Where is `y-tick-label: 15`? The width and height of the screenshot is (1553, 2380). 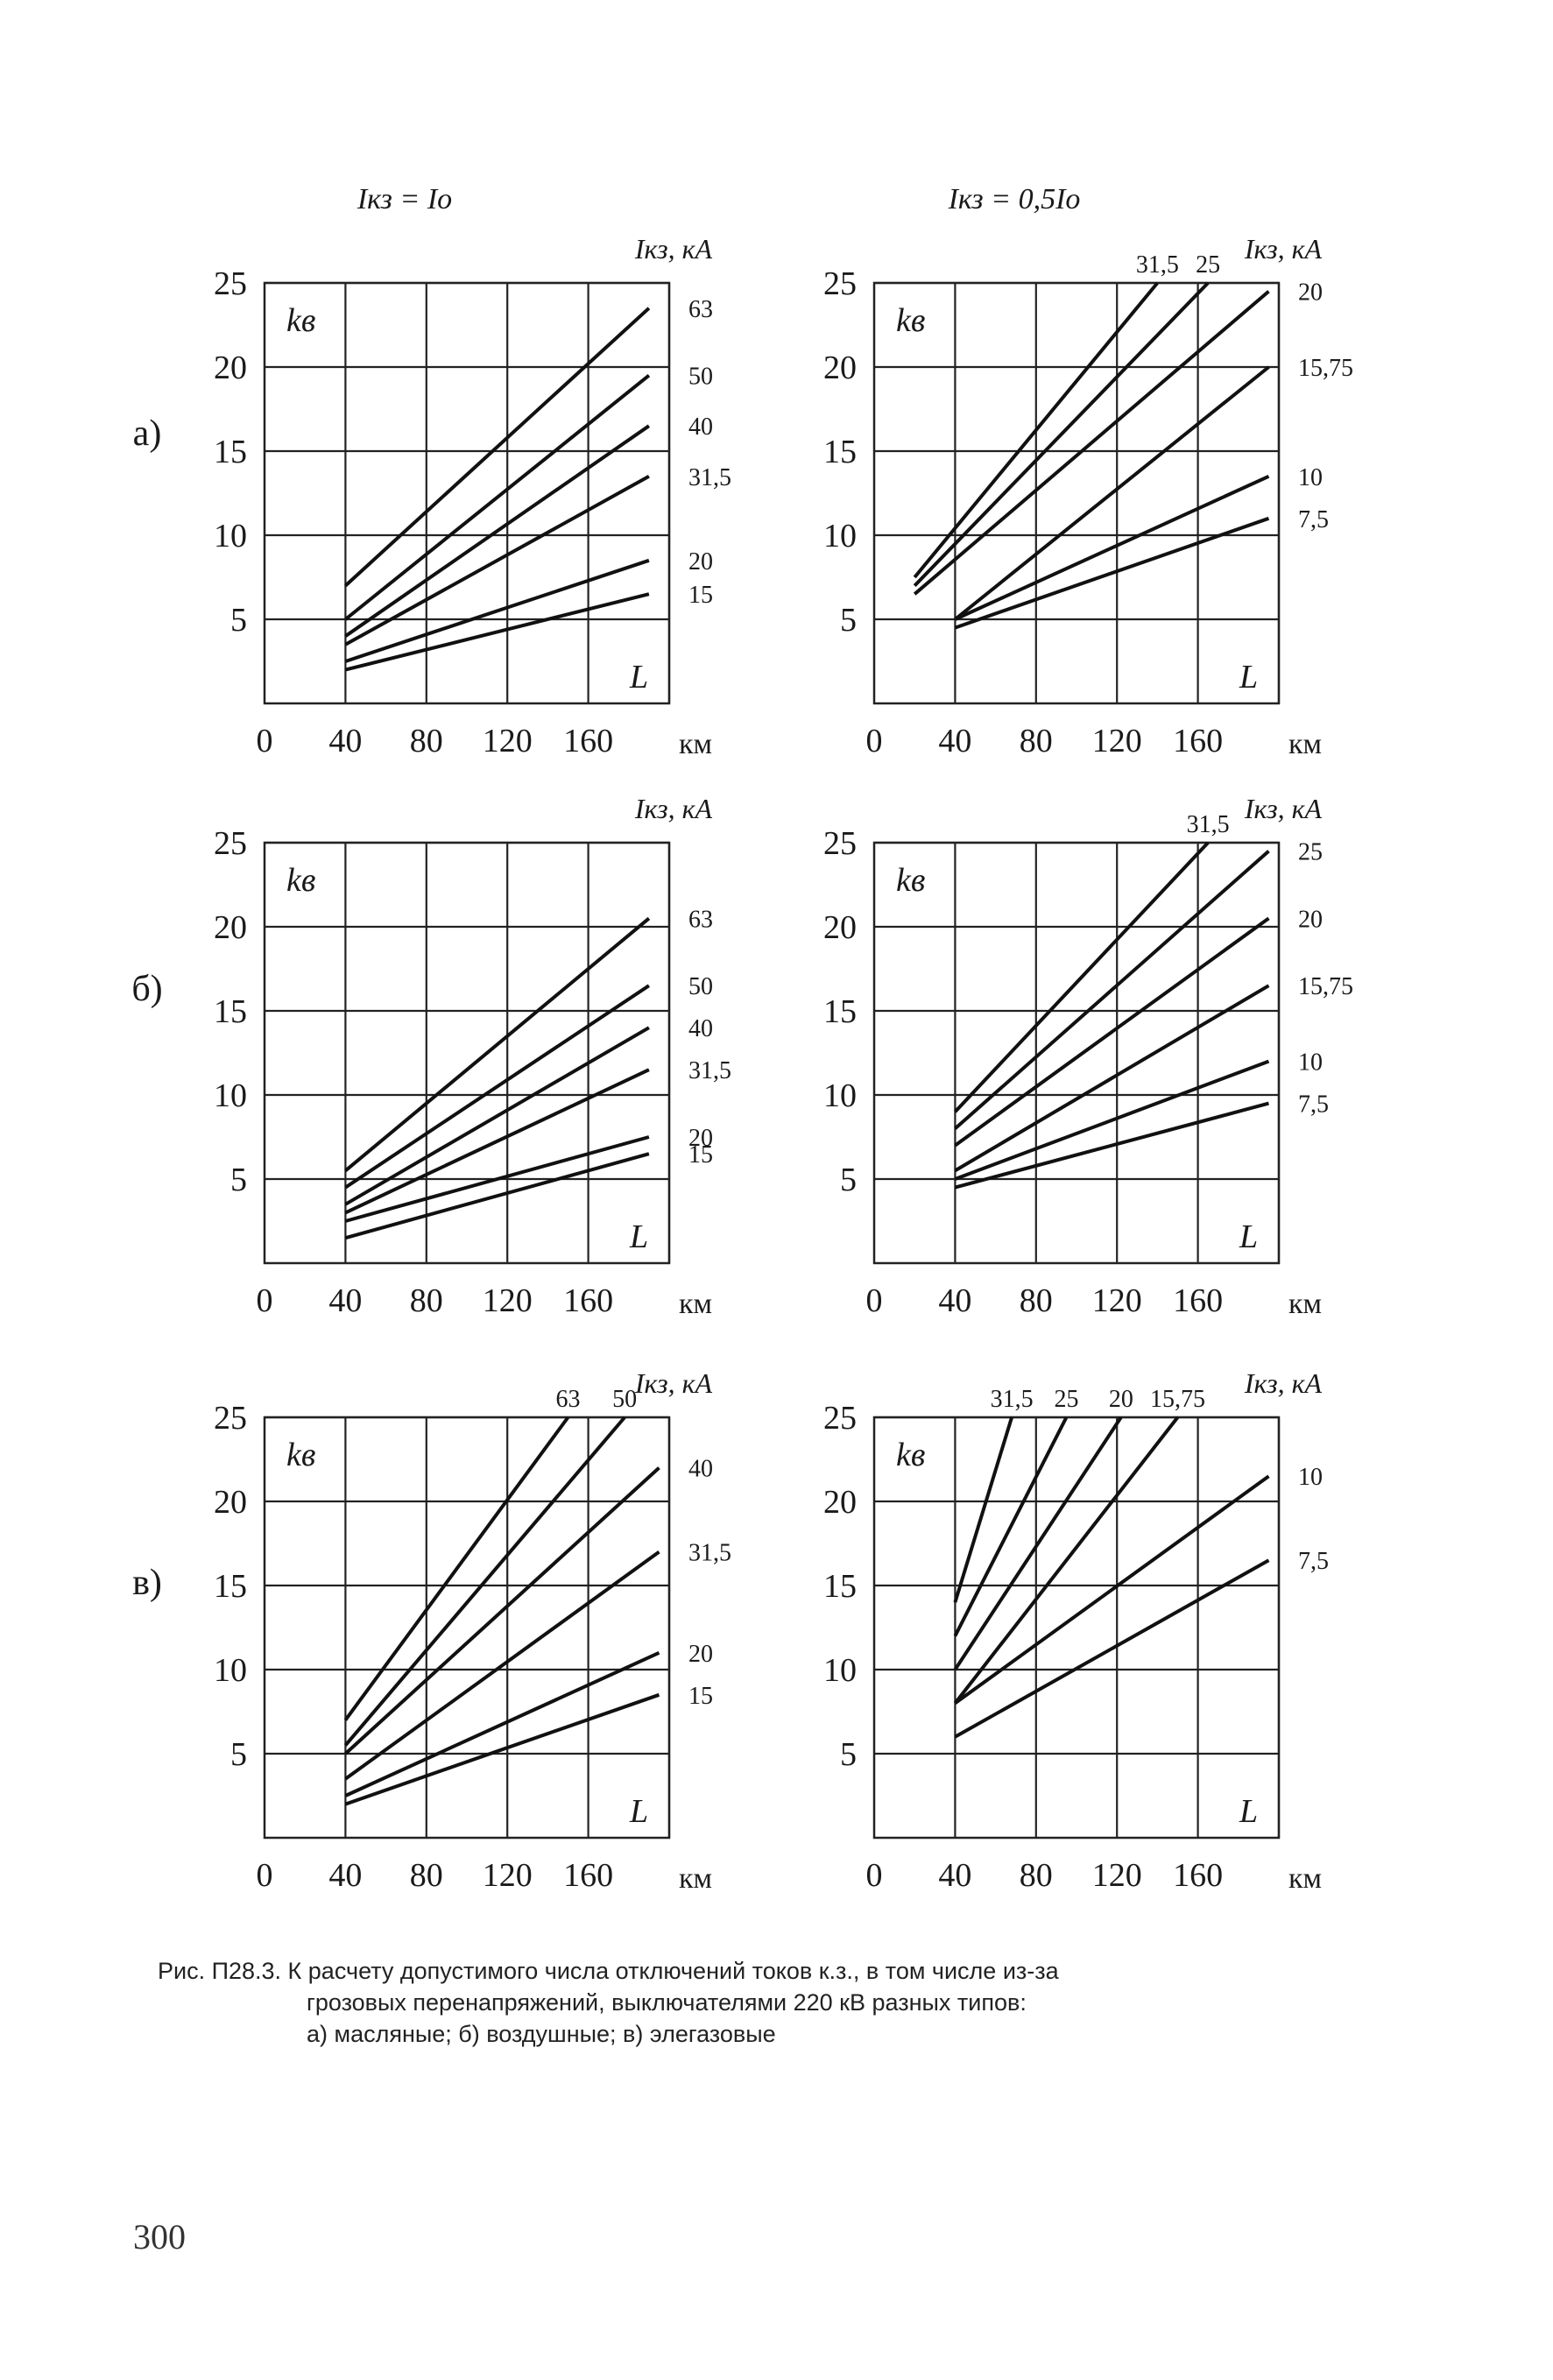 y-tick-label: 15 is located at coordinates (840, 452).